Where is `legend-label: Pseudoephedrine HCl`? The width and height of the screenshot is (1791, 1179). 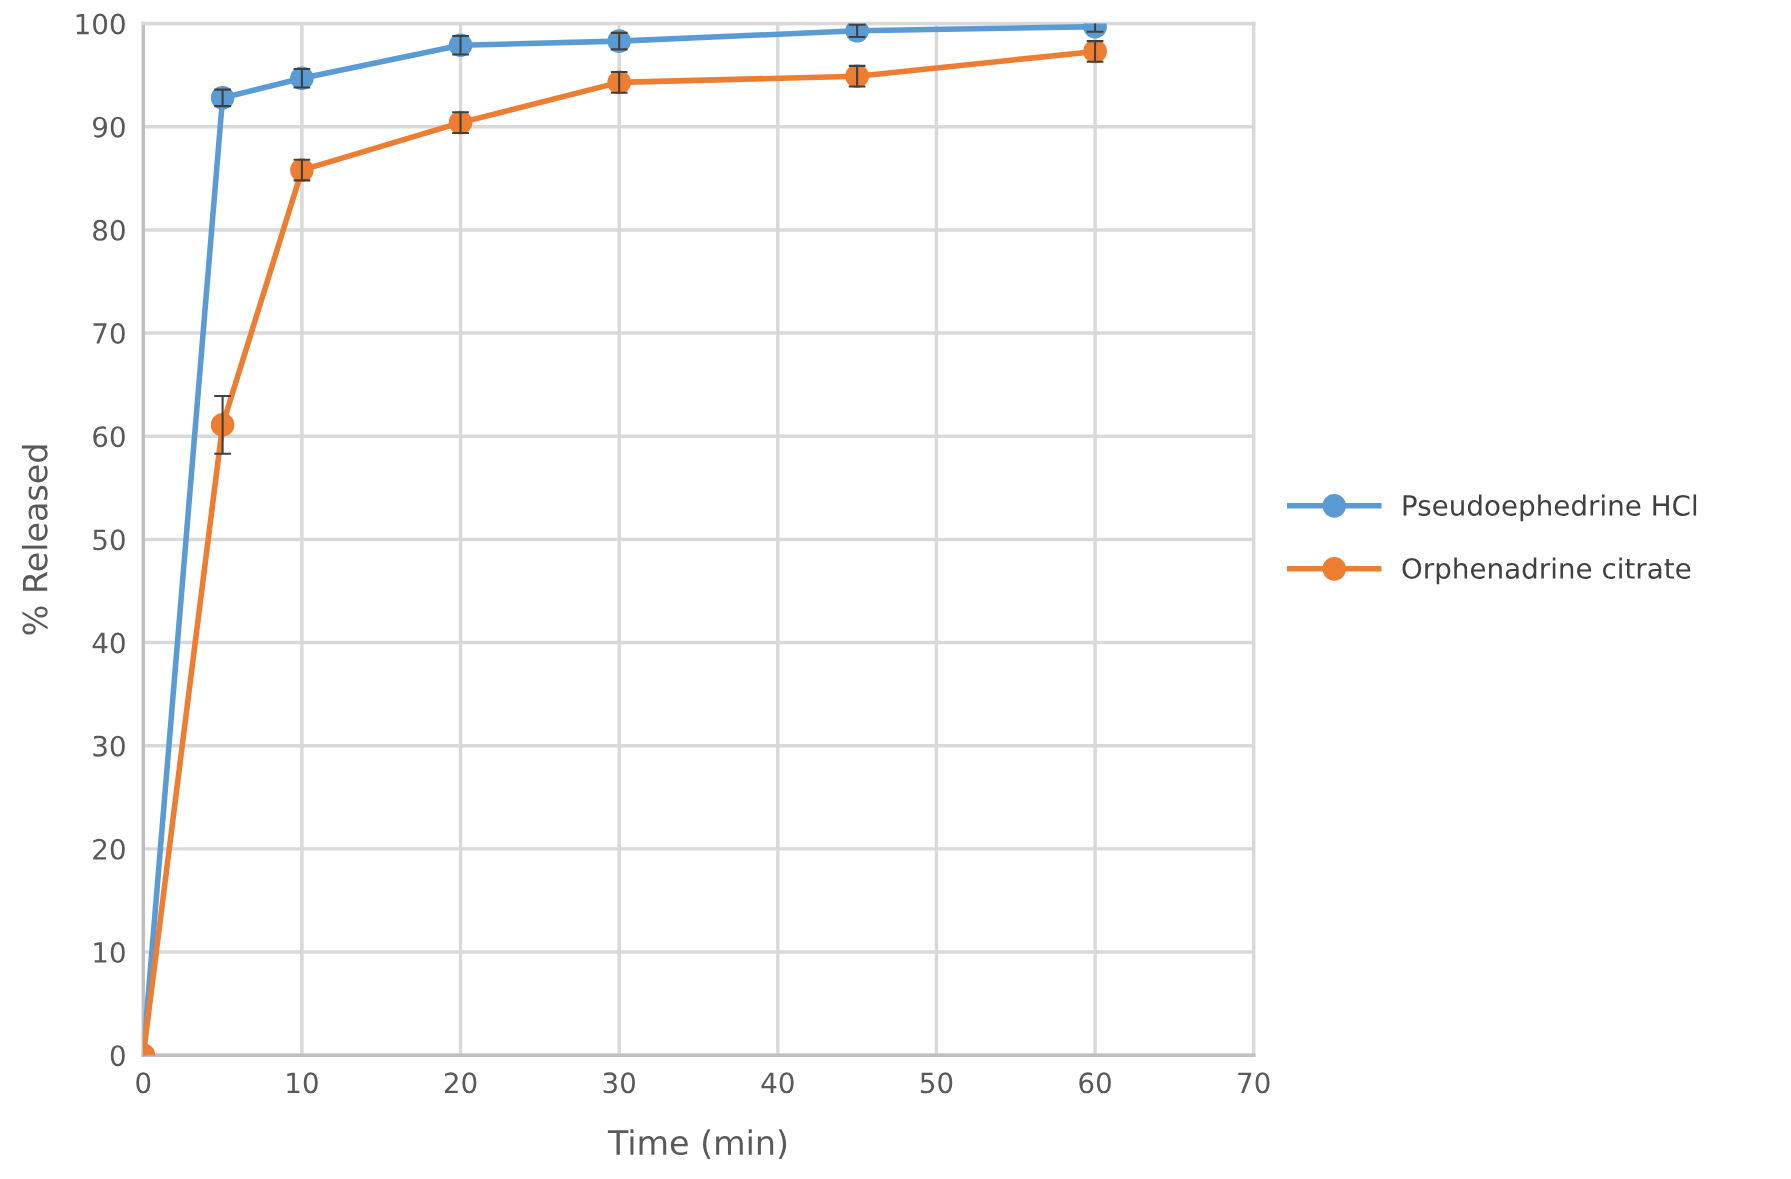
legend-label: Pseudoephedrine HCl is located at coordinates (1550, 508).